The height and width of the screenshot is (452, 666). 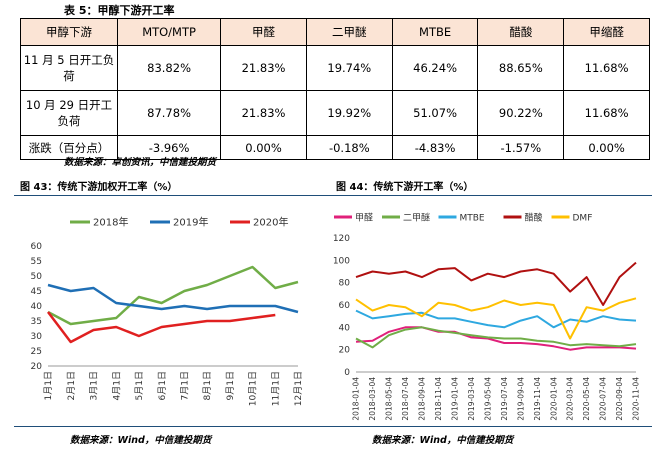 I want to click on figure-44-caption: 图 44：传统下游开工率（%）, so click(x=405, y=187).